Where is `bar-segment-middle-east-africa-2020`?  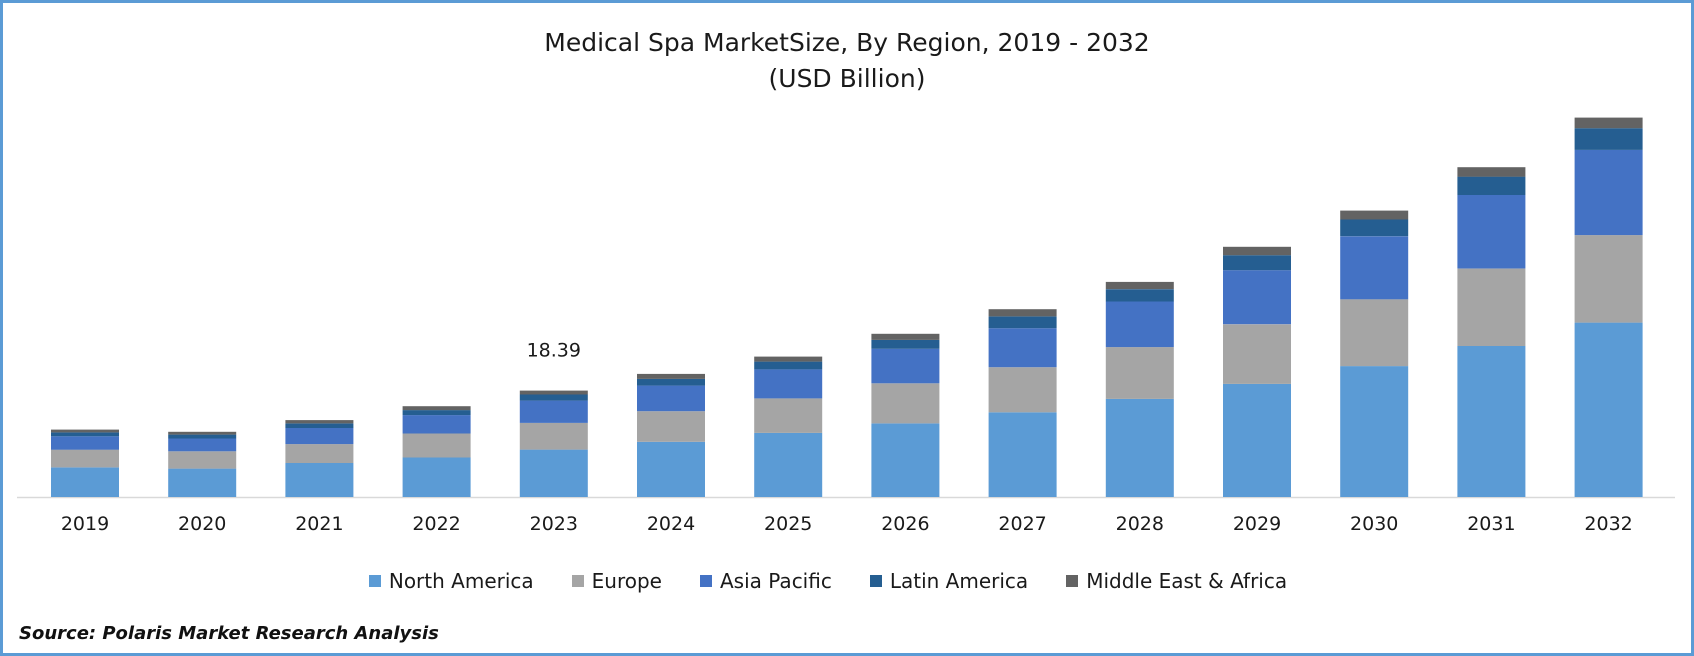
bar-segment-middle-east-africa-2020 is located at coordinates (202, 433).